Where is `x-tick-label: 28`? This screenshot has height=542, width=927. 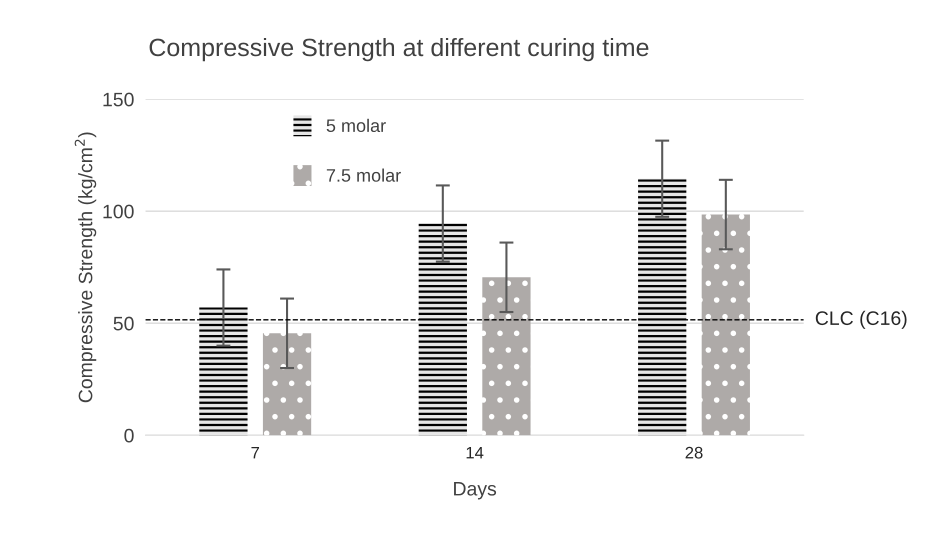
x-tick-label: 28 is located at coordinates (694, 452).